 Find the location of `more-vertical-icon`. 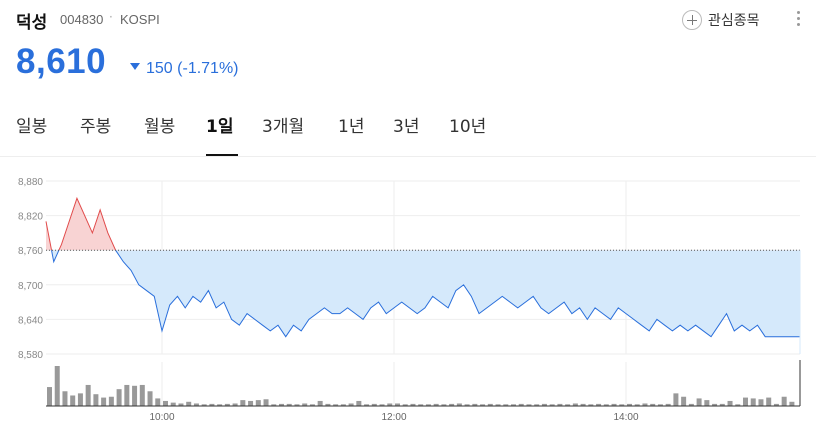

more-vertical-icon is located at coordinates (798, 20).